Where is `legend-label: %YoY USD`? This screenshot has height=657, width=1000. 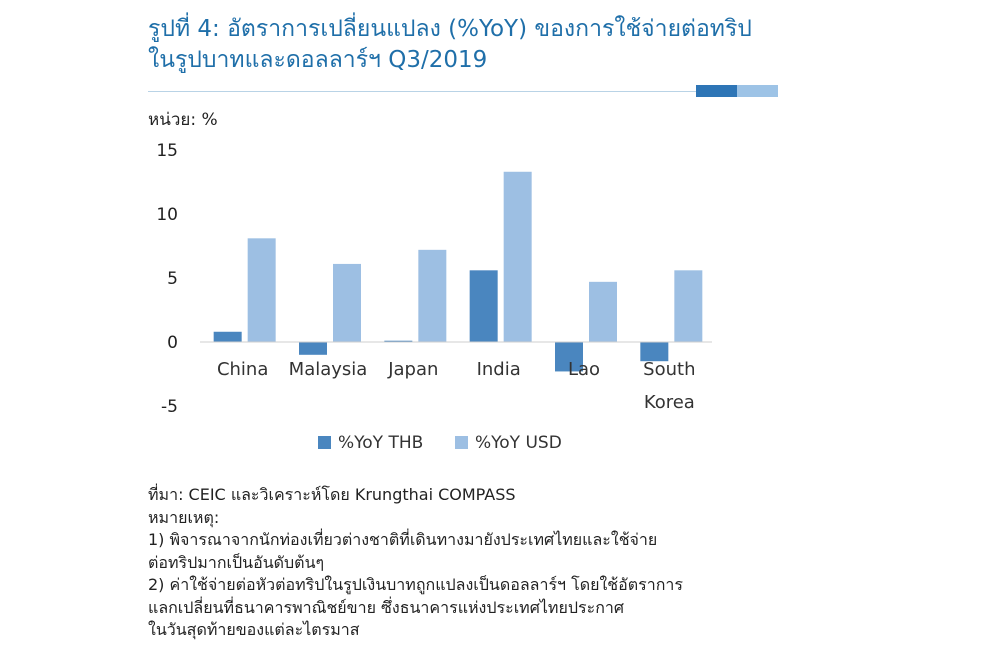 legend-label: %YoY USD is located at coordinates (518, 443).